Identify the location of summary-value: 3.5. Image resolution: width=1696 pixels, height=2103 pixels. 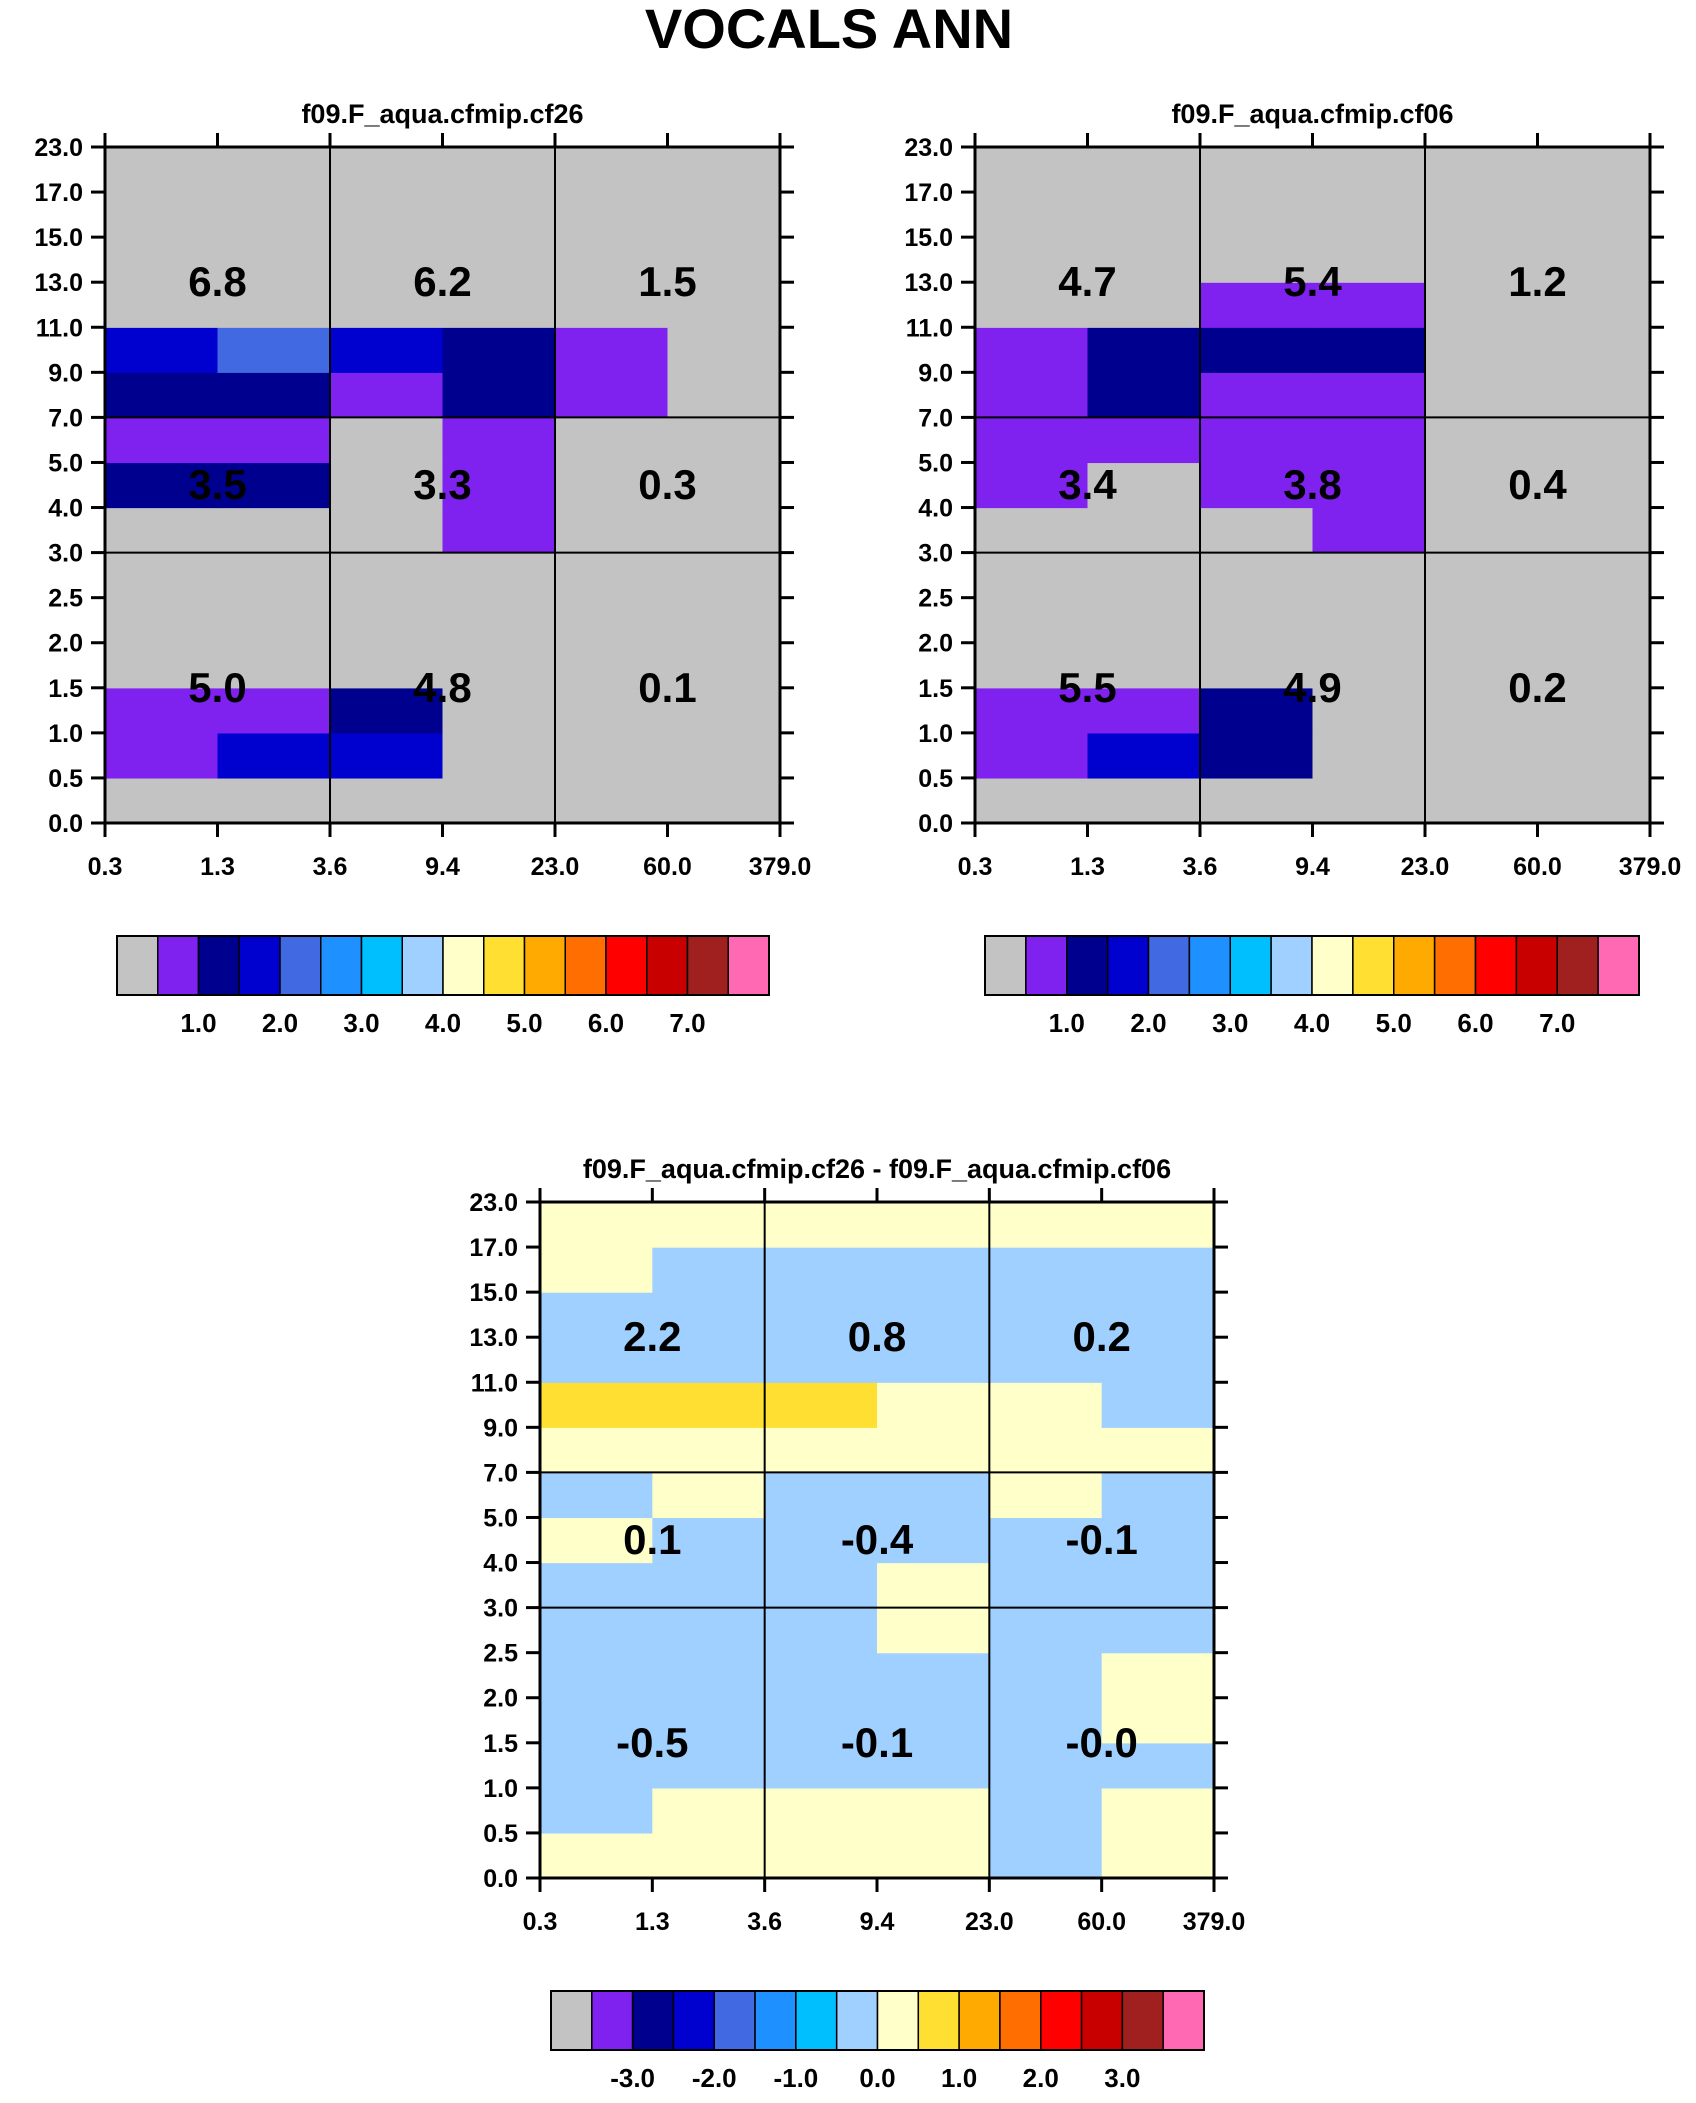
(217, 484).